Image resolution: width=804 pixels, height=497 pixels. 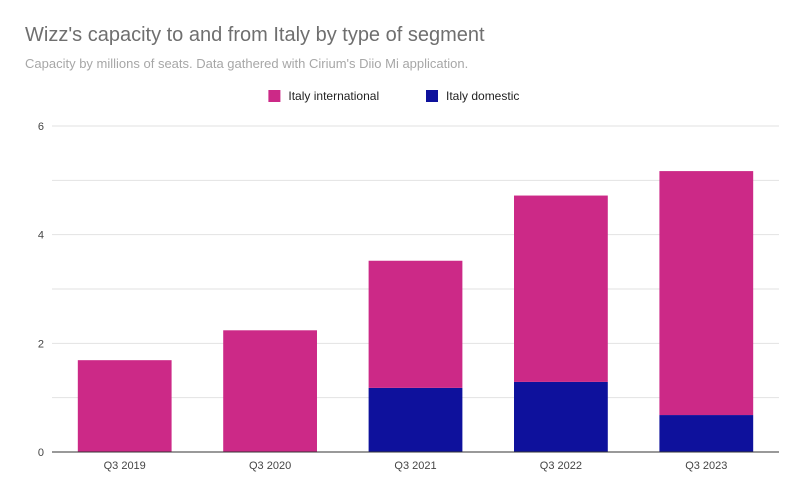 What do you see at coordinates (41, 127) in the screenshot?
I see `y-tick-label: 6` at bounding box center [41, 127].